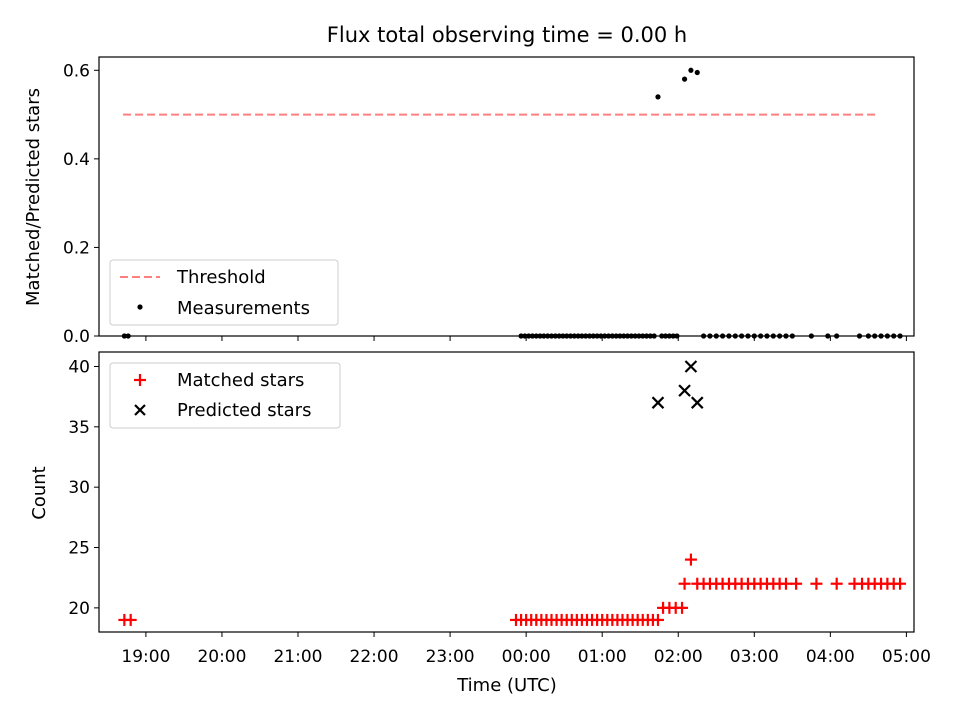  Describe the element at coordinates (140, 380) in the screenshot. I see `matched-legend-swatch` at that location.